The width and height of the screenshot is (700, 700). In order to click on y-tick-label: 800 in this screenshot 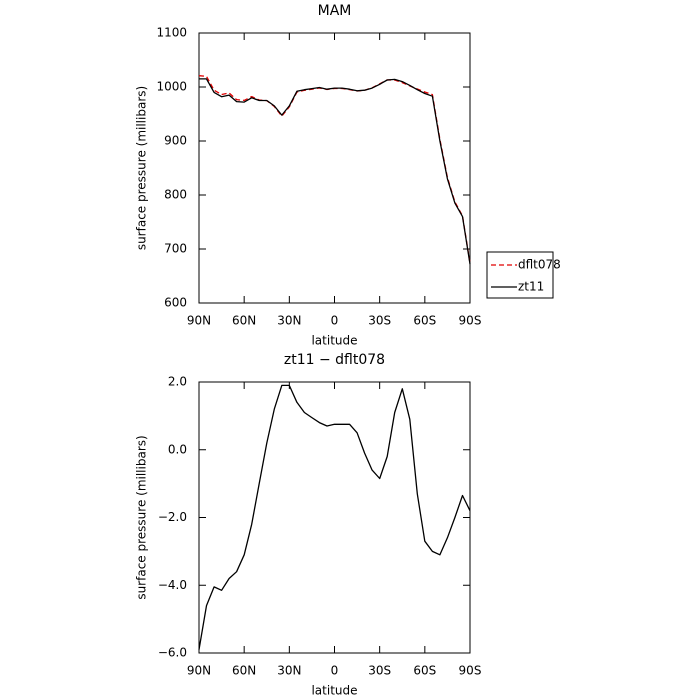, I will do `click(175, 195)`.